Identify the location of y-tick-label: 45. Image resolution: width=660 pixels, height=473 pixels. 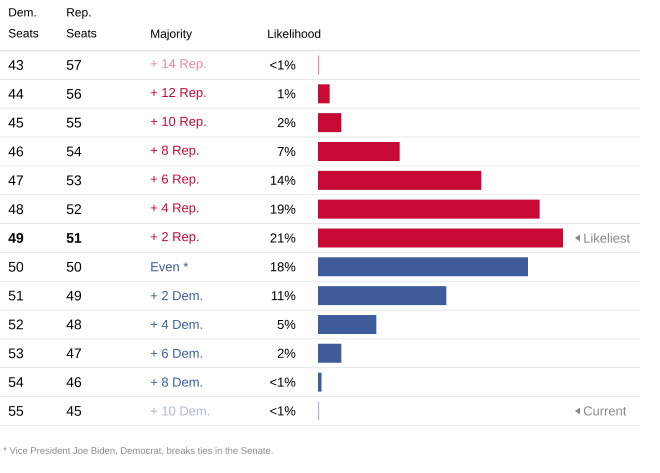
(16, 123).